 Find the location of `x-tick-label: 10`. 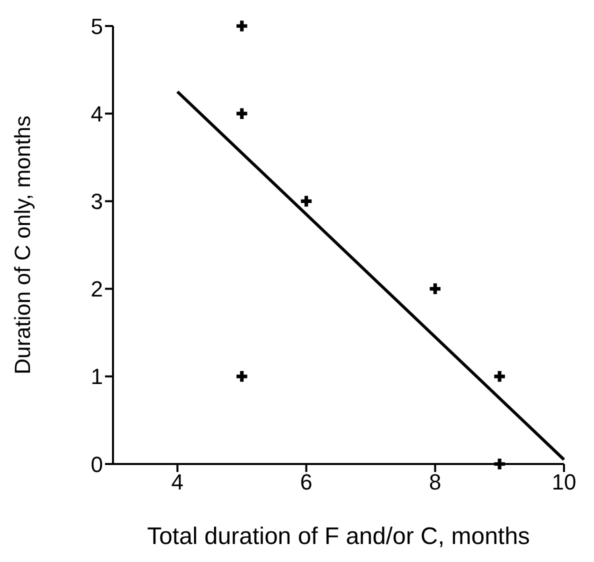

x-tick-label: 10 is located at coordinates (564, 482).